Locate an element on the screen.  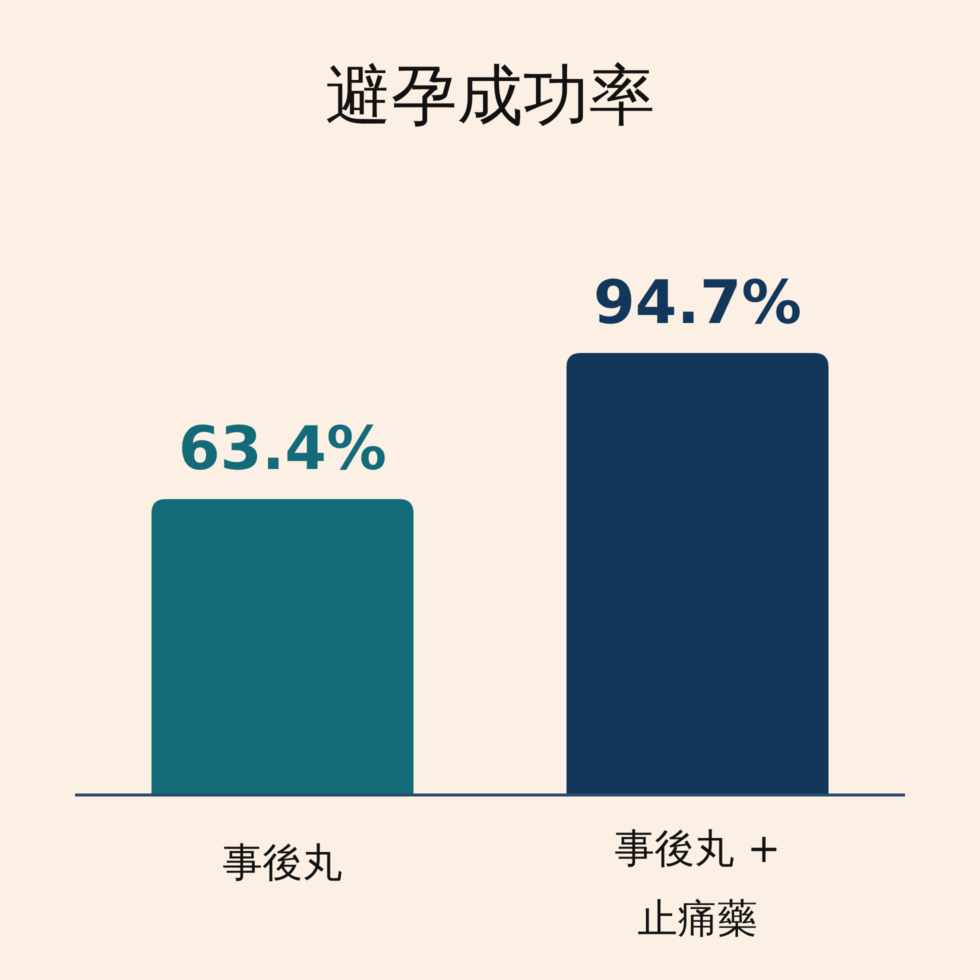
title: 避孕成功率 is located at coordinates (490, 95).